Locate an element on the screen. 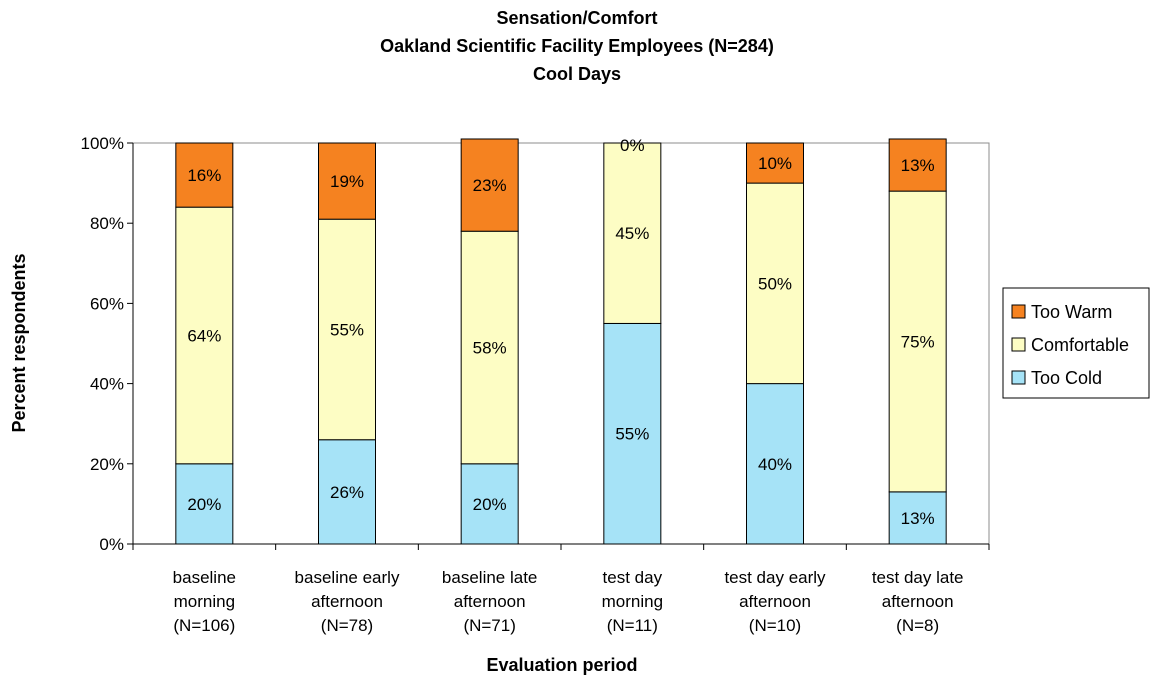 The width and height of the screenshot is (1154, 679). x-tick-label: baseline late afternoon (N=71) is located at coordinates (489, 601).